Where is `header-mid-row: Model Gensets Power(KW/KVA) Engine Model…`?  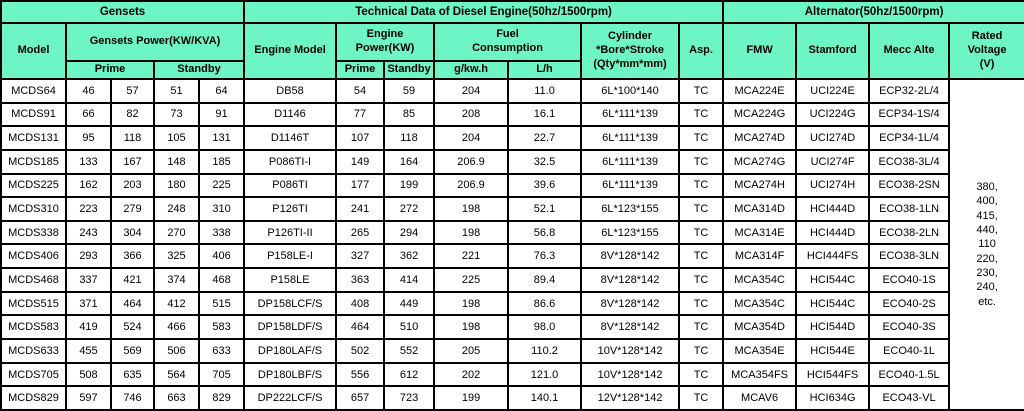
header-mid-row: Model Gensets Power(KW/KVA) Engine Model… is located at coordinates (512, 51).